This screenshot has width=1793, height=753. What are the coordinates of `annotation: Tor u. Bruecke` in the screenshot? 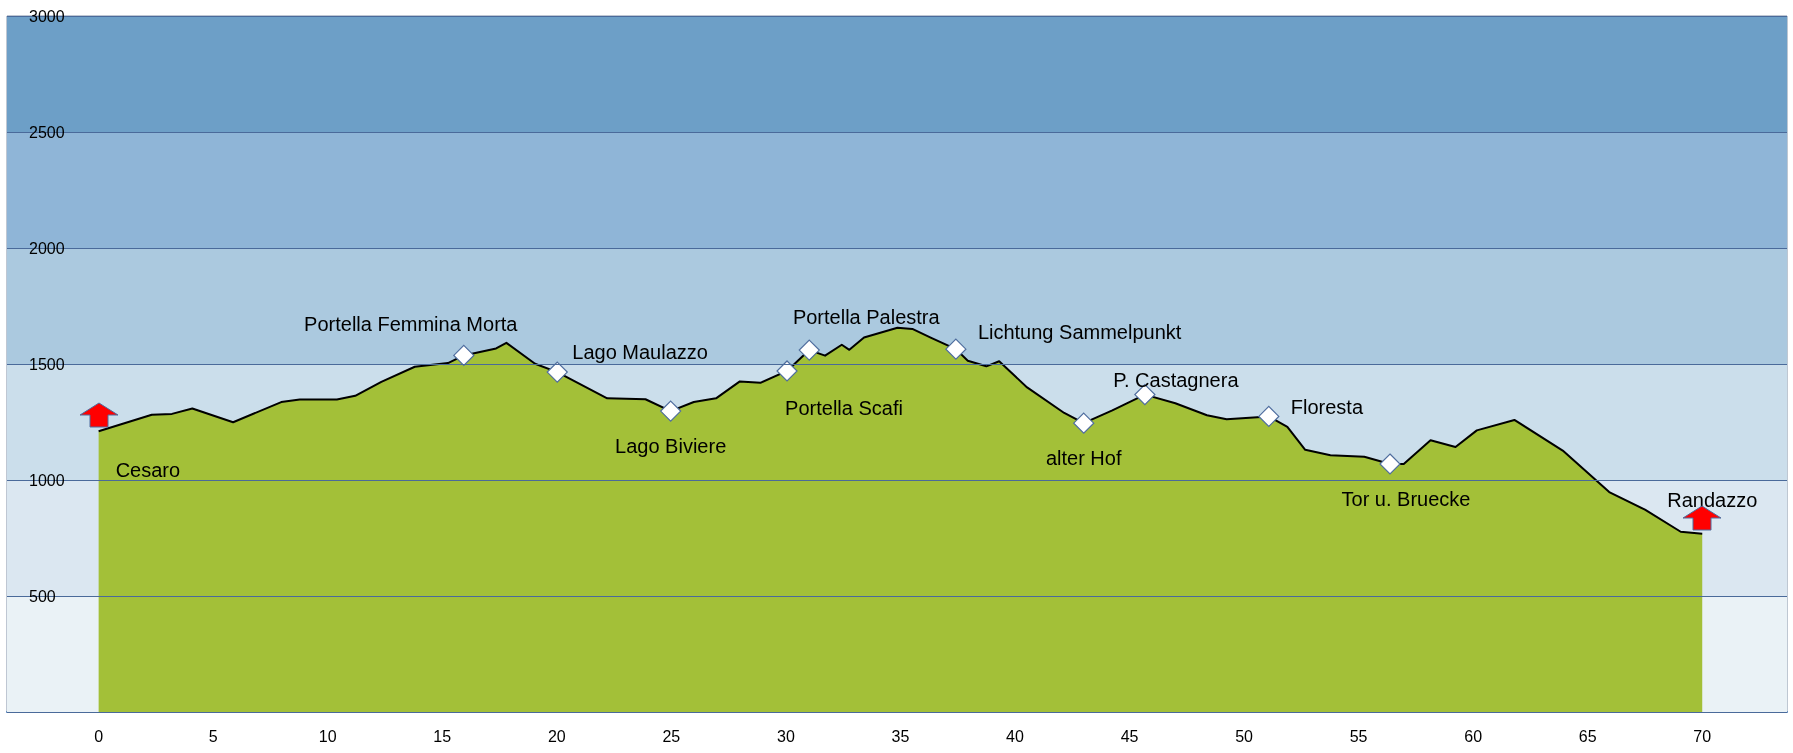 It's located at (1406, 498).